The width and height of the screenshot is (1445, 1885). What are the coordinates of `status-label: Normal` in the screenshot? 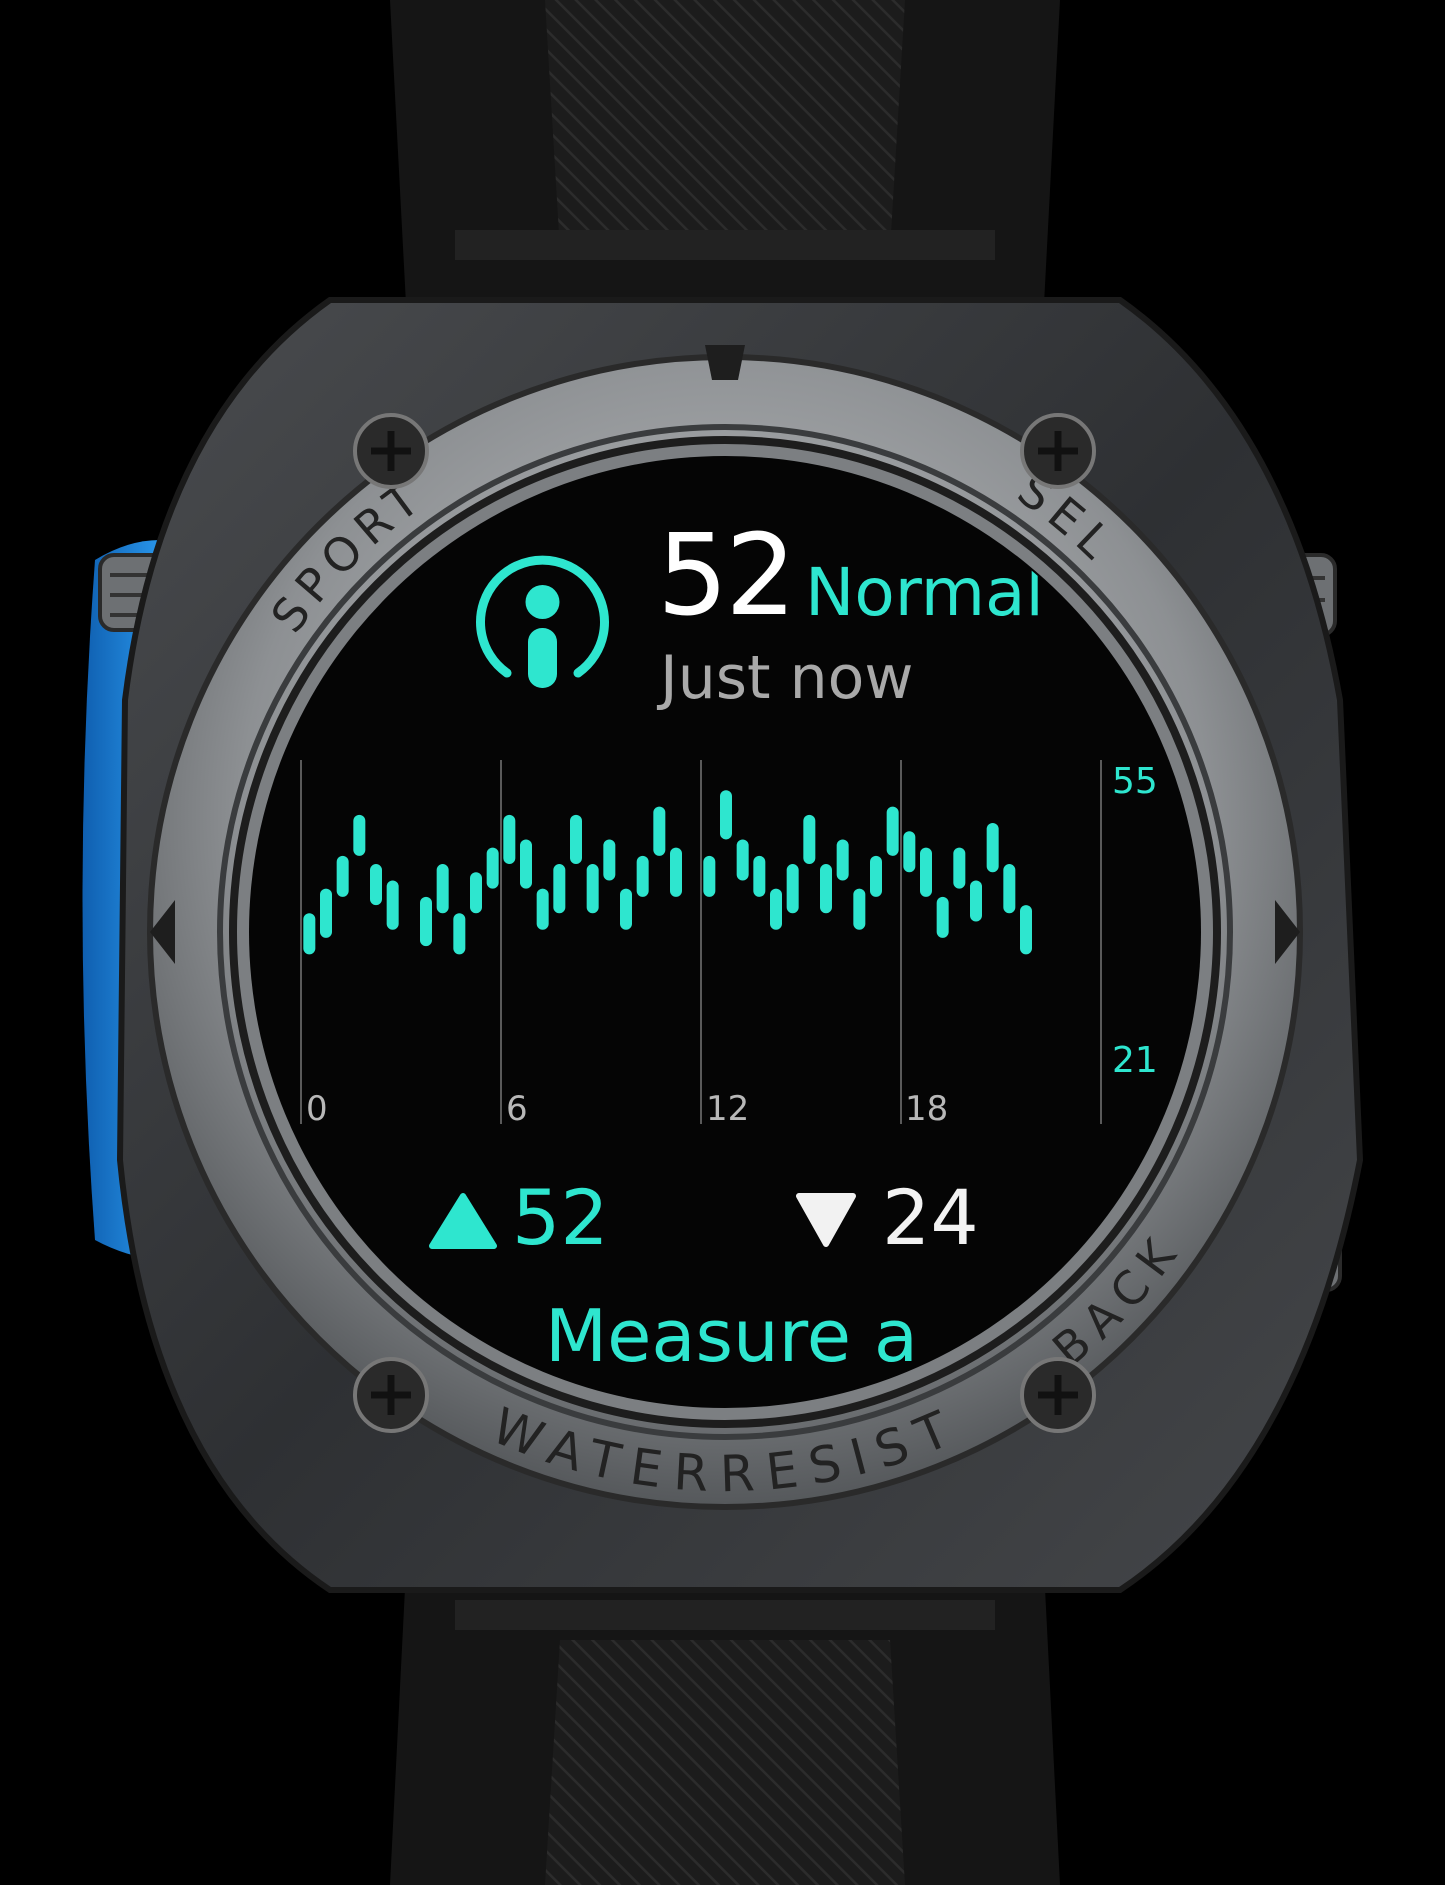 It's located at (924, 592).